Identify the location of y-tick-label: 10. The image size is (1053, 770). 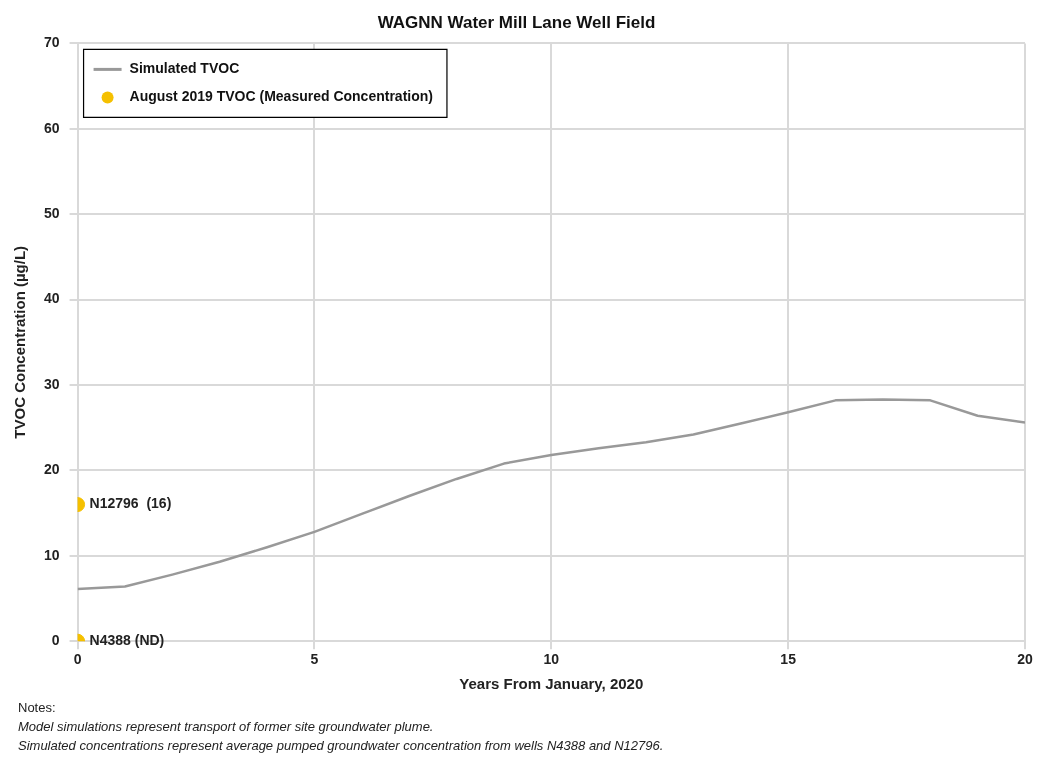
(51, 554).